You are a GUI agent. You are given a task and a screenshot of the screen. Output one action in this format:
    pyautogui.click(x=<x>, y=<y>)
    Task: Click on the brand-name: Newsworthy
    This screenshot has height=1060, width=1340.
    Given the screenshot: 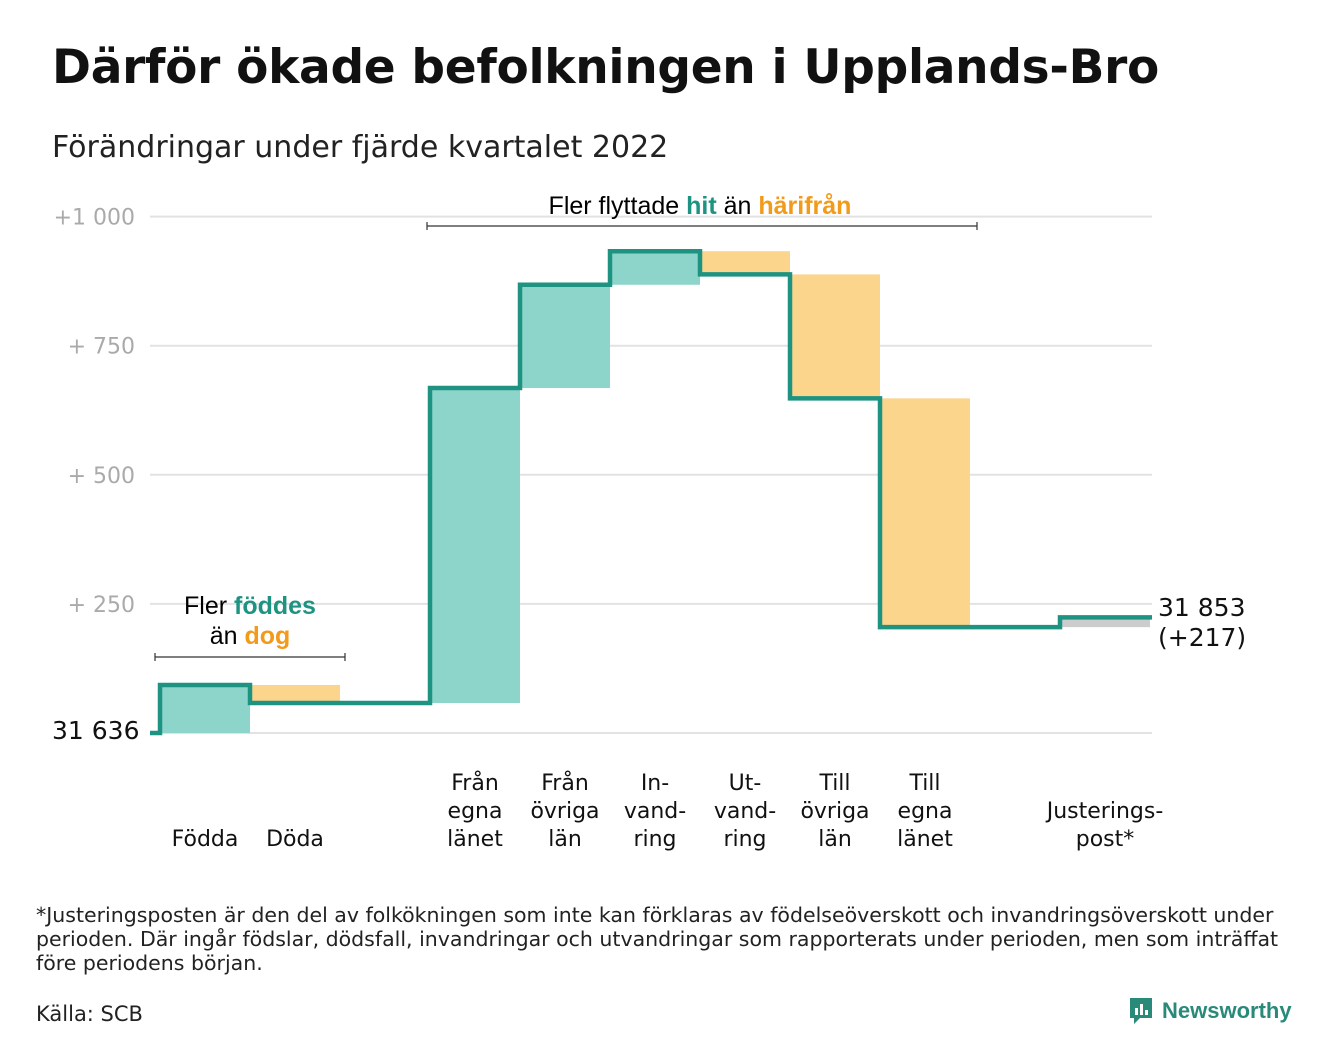 What is the action you would take?
    pyautogui.click(x=1227, y=1010)
    